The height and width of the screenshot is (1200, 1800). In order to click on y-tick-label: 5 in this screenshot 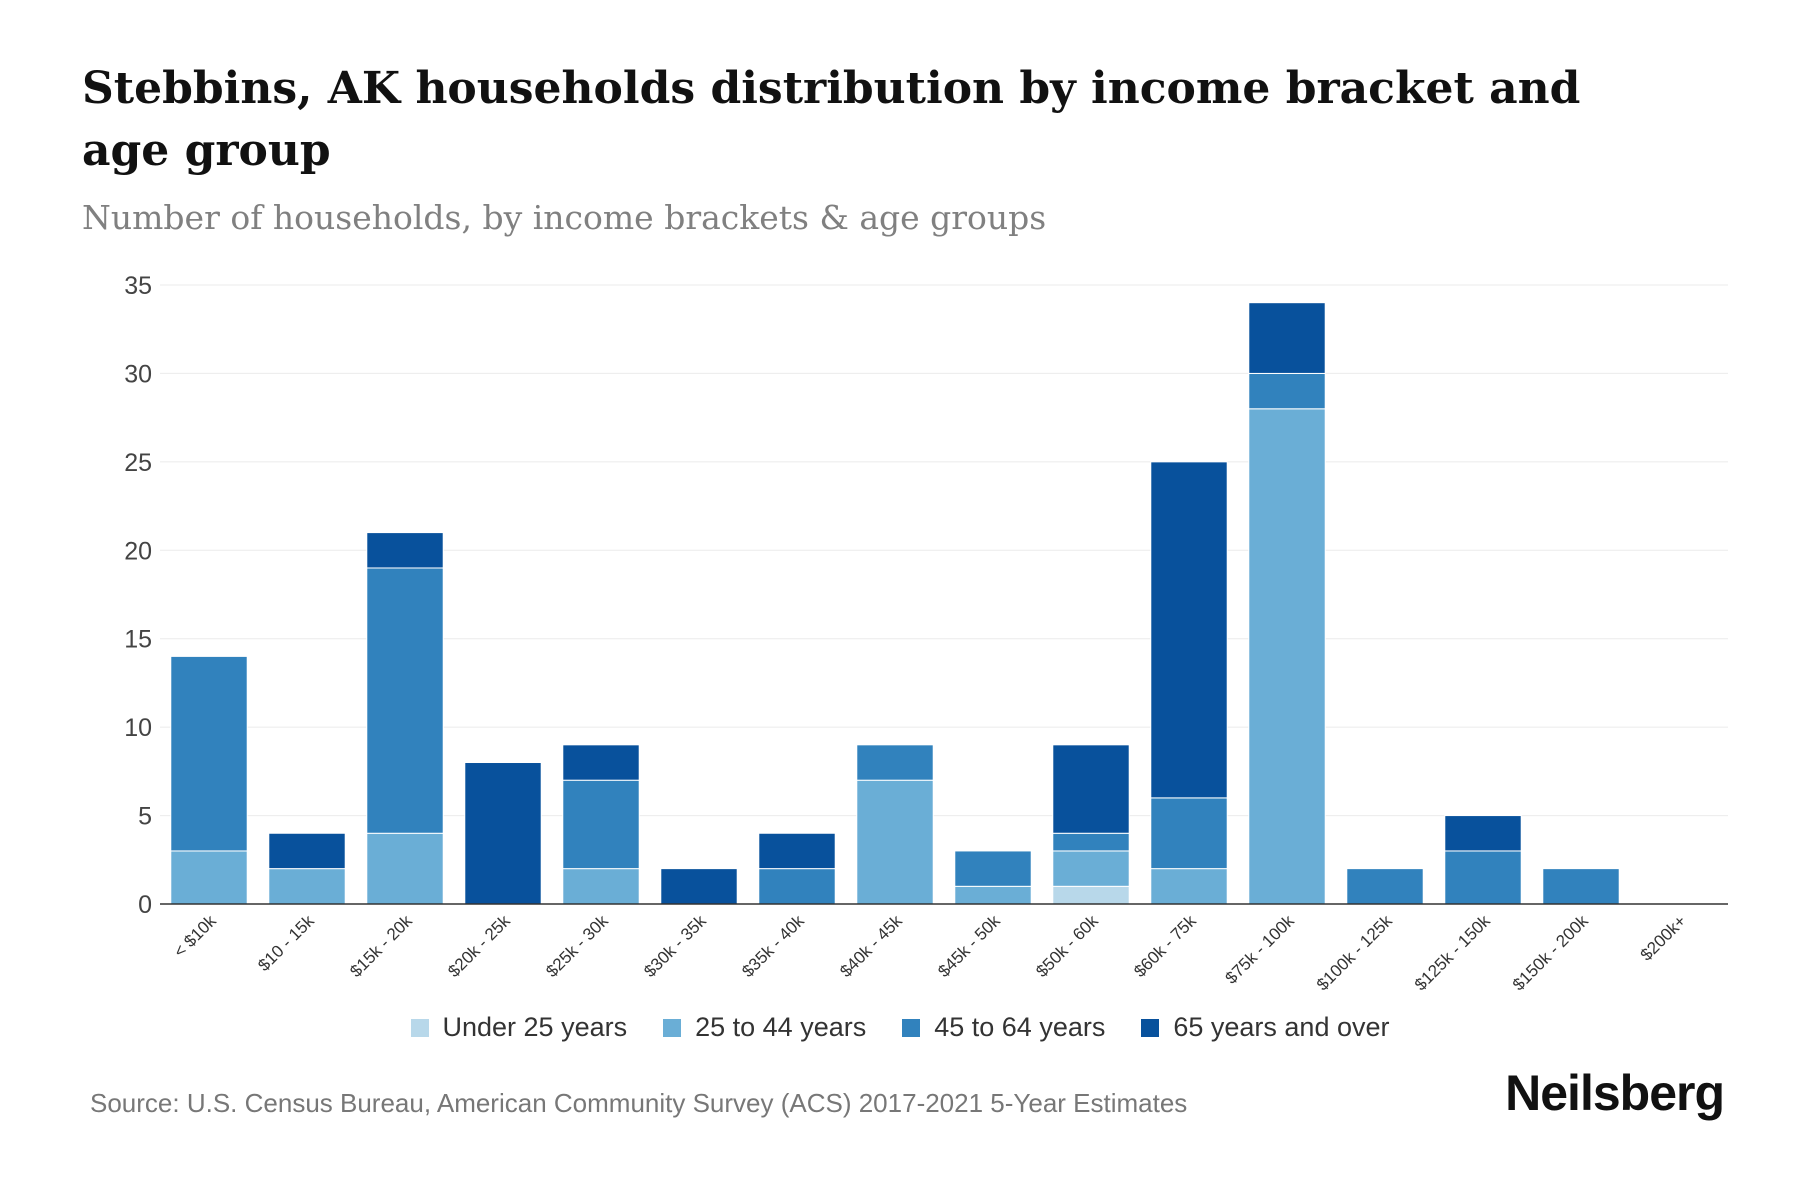, I will do `click(145, 817)`.